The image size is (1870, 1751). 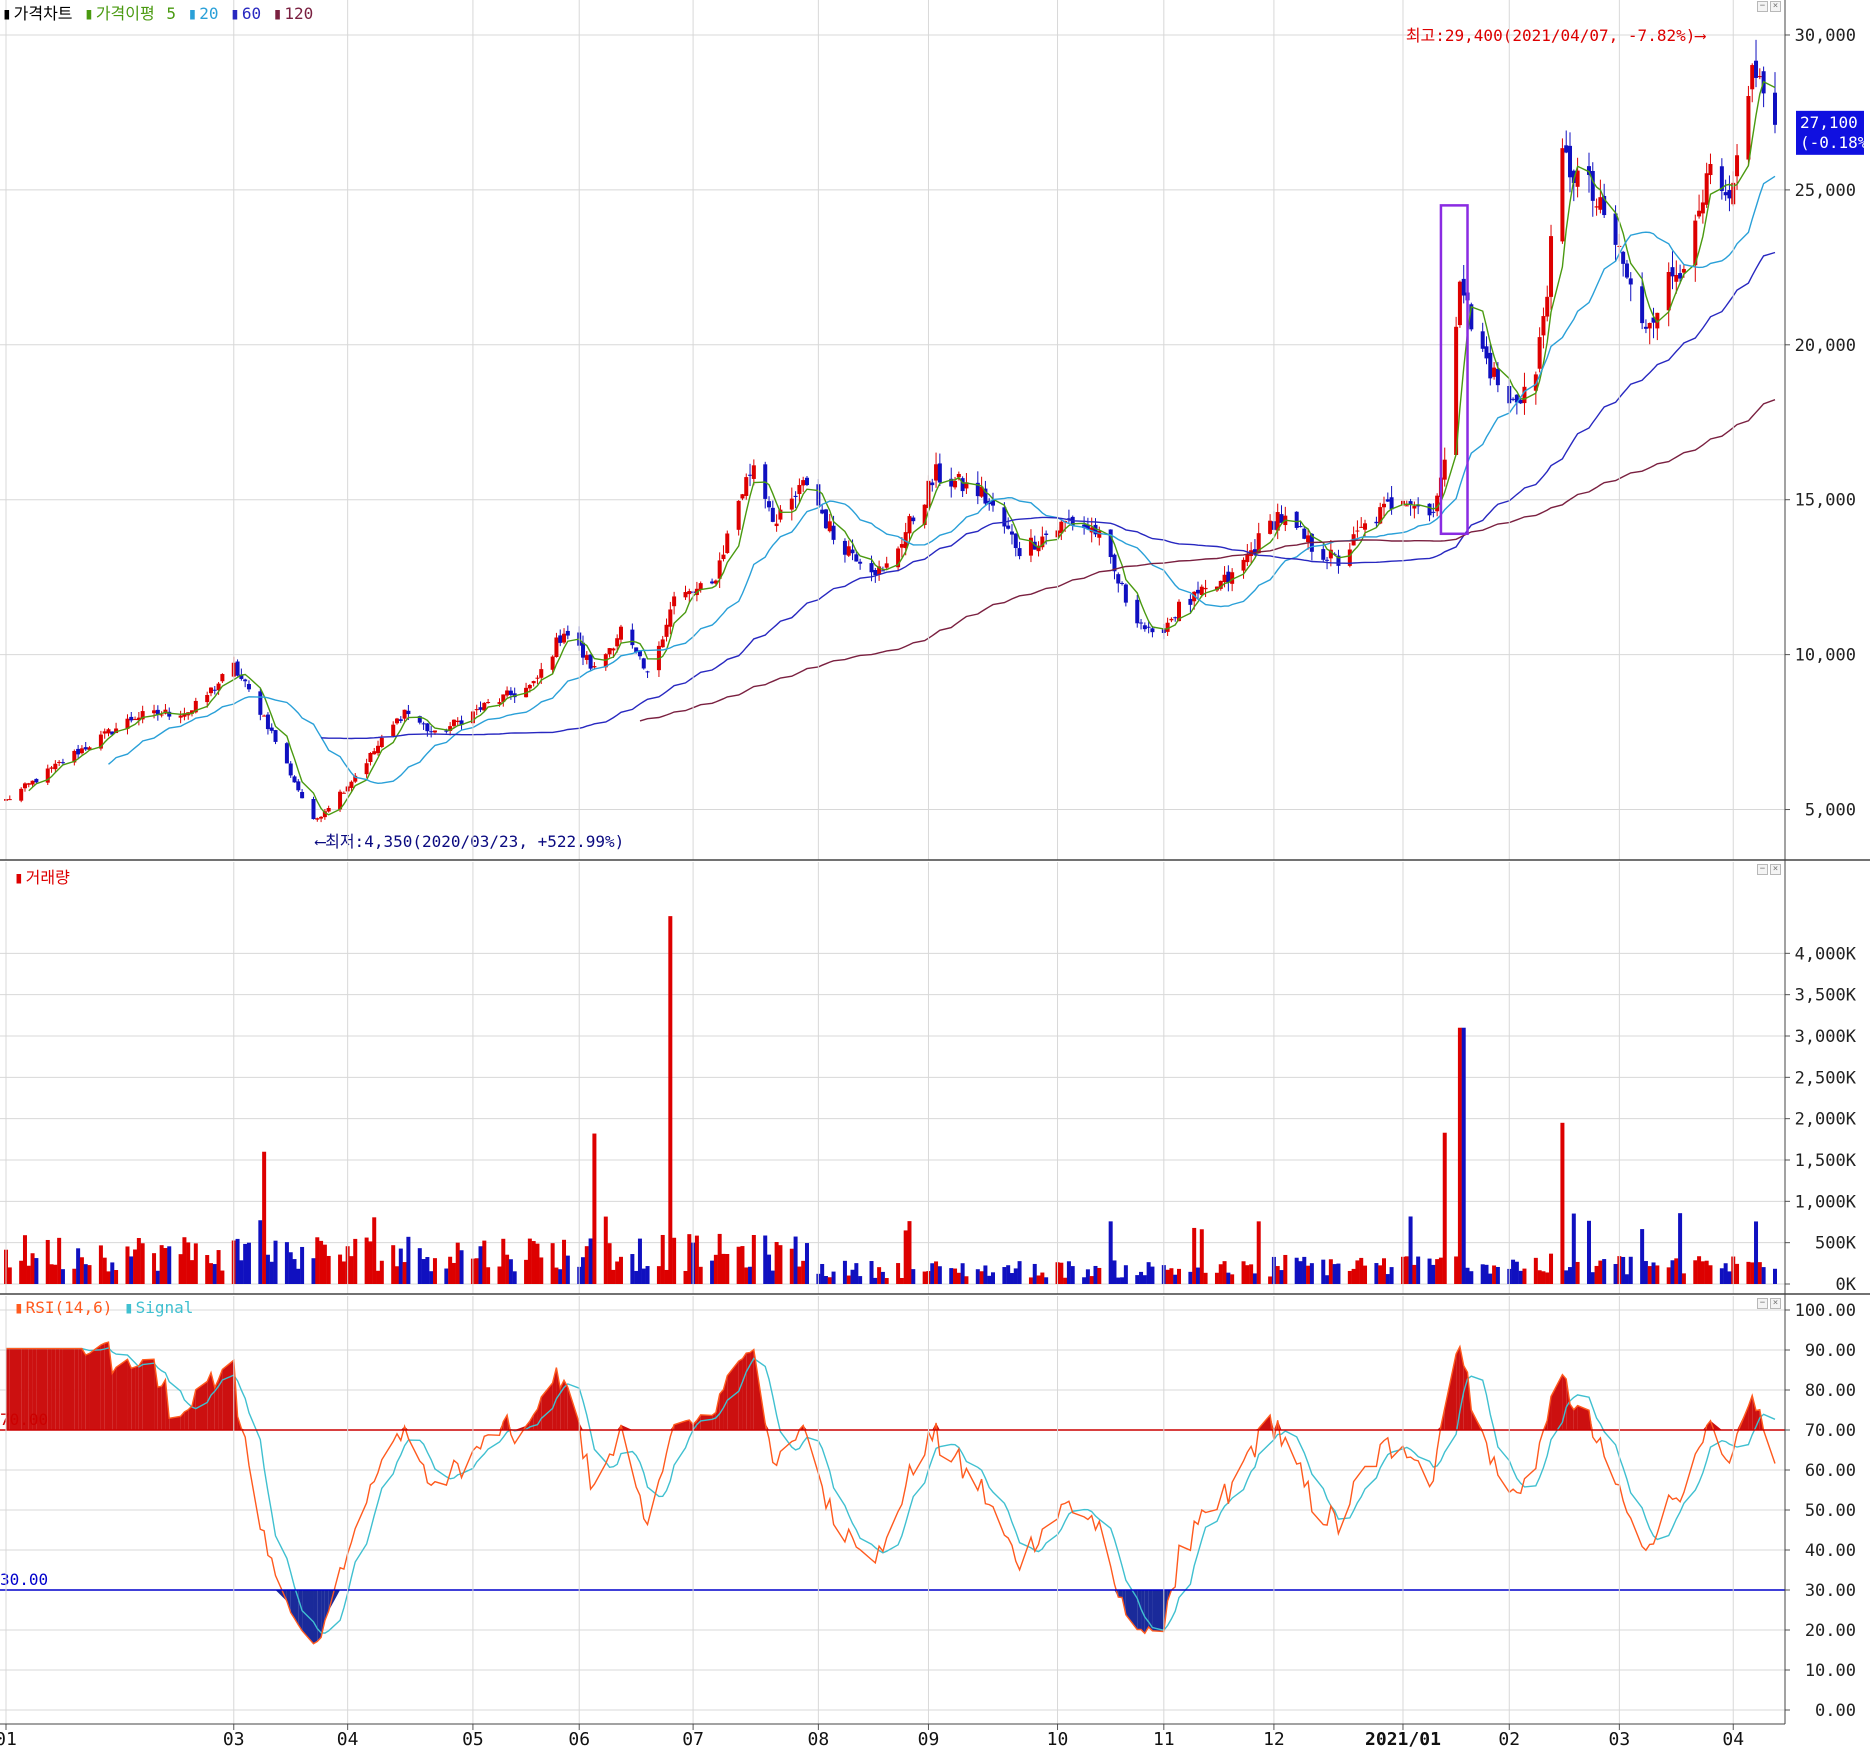 What do you see at coordinates (1825, 501) in the screenshot?
I see `price-tick-label: 15,000` at bounding box center [1825, 501].